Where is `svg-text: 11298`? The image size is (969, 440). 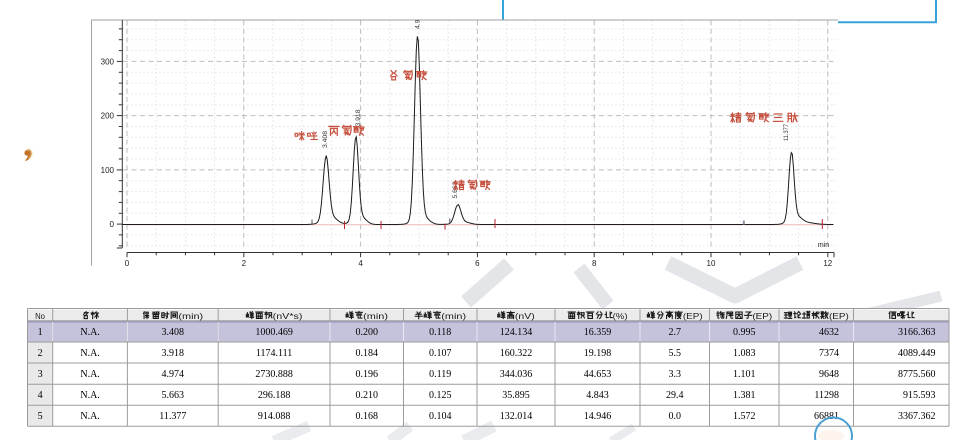 svg-text: 11298 is located at coordinates (826, 395).